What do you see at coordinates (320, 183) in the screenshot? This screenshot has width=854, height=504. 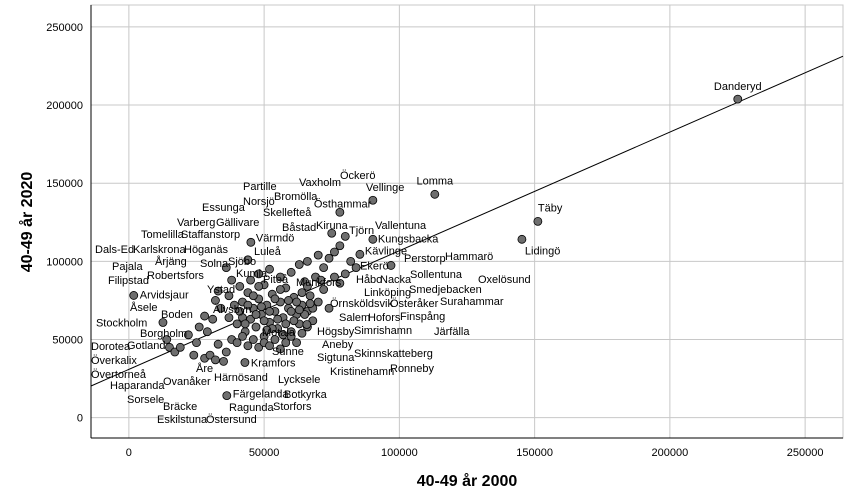 I see `point-label: Vaxholm` at bounding box center [320, 183].